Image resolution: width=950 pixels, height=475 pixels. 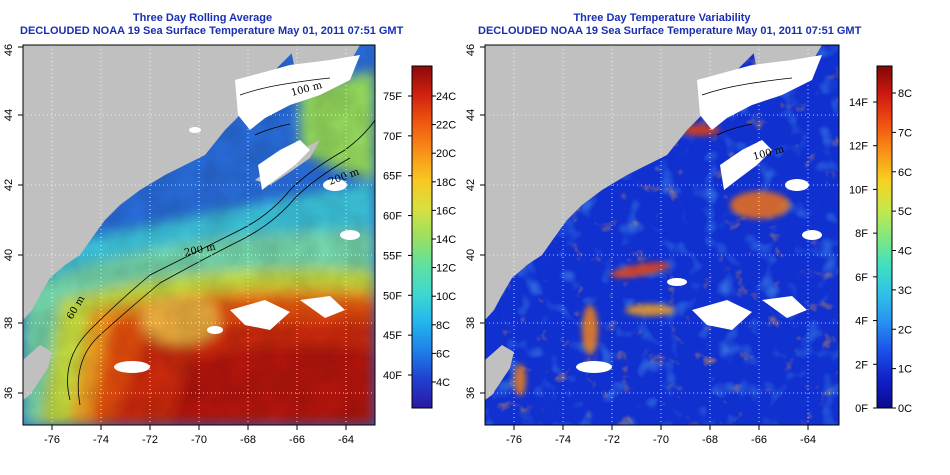 I want to click on left-x-tick-label: -68, so click(x=248, y=440).